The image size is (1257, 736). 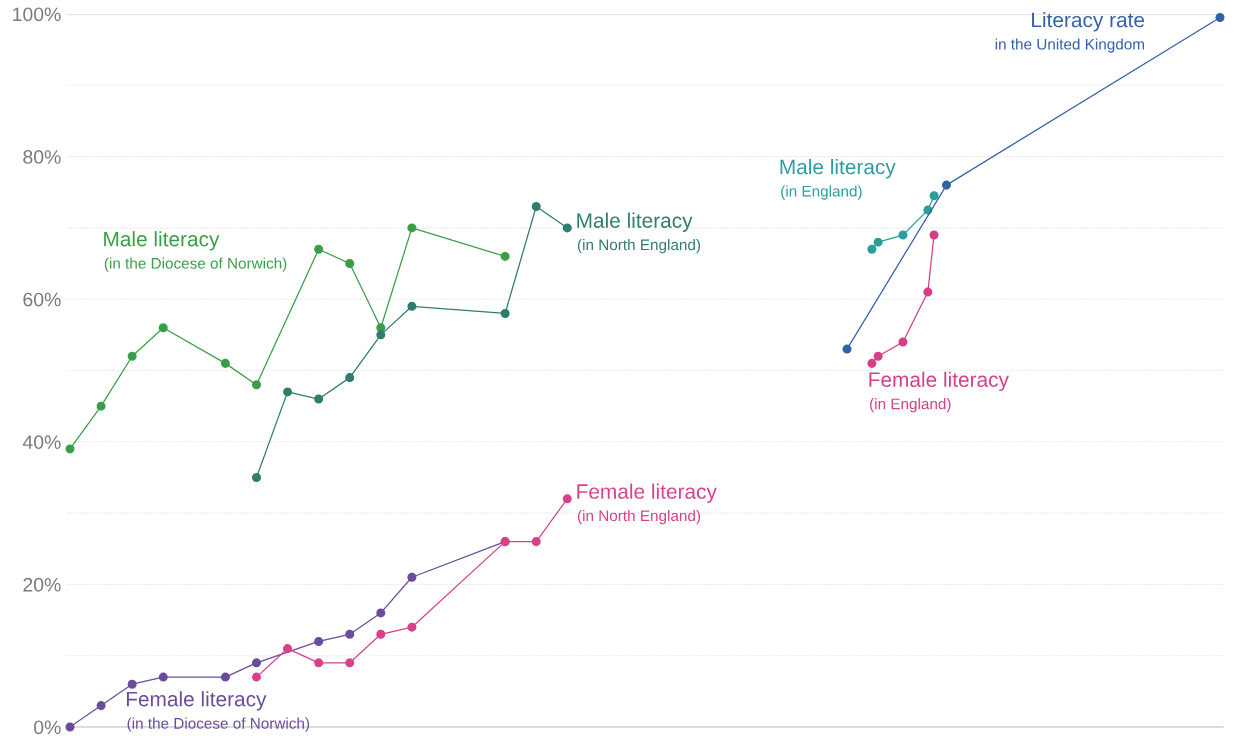 I want to click on y-tick-label: 20%, so click(x=42, y=584).